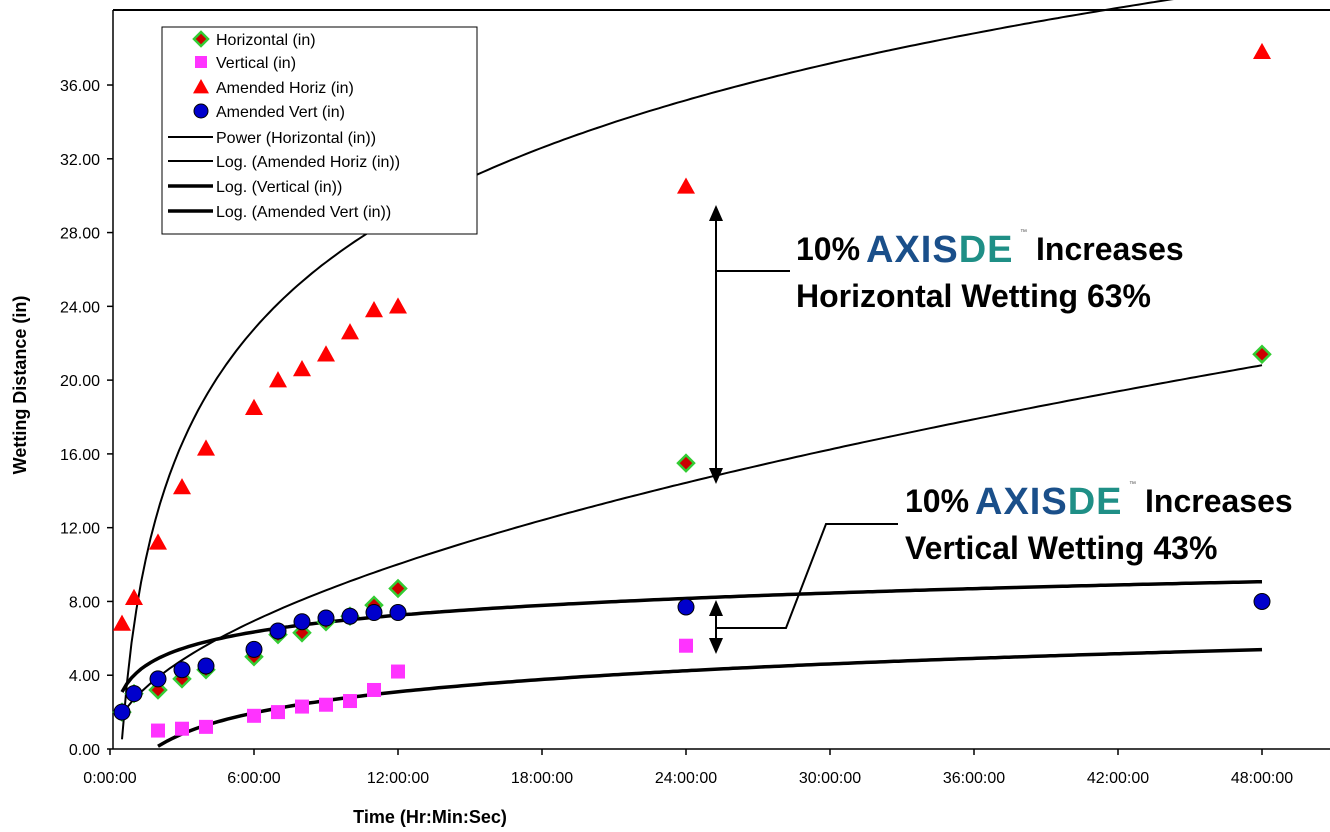  What do you see at coordinates (807, 576) in the screenshot?
I see `arrow-leader` at bounding box center [807, 576].